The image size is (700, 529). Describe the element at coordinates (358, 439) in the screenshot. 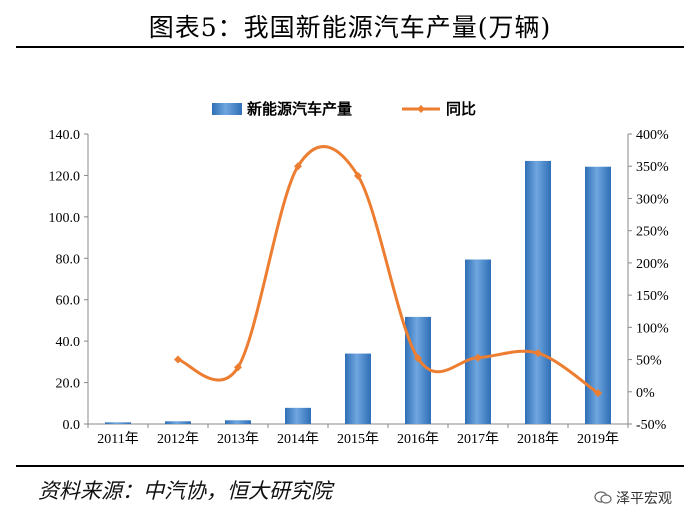

I see `x-tick-label: 2015年` at that location.